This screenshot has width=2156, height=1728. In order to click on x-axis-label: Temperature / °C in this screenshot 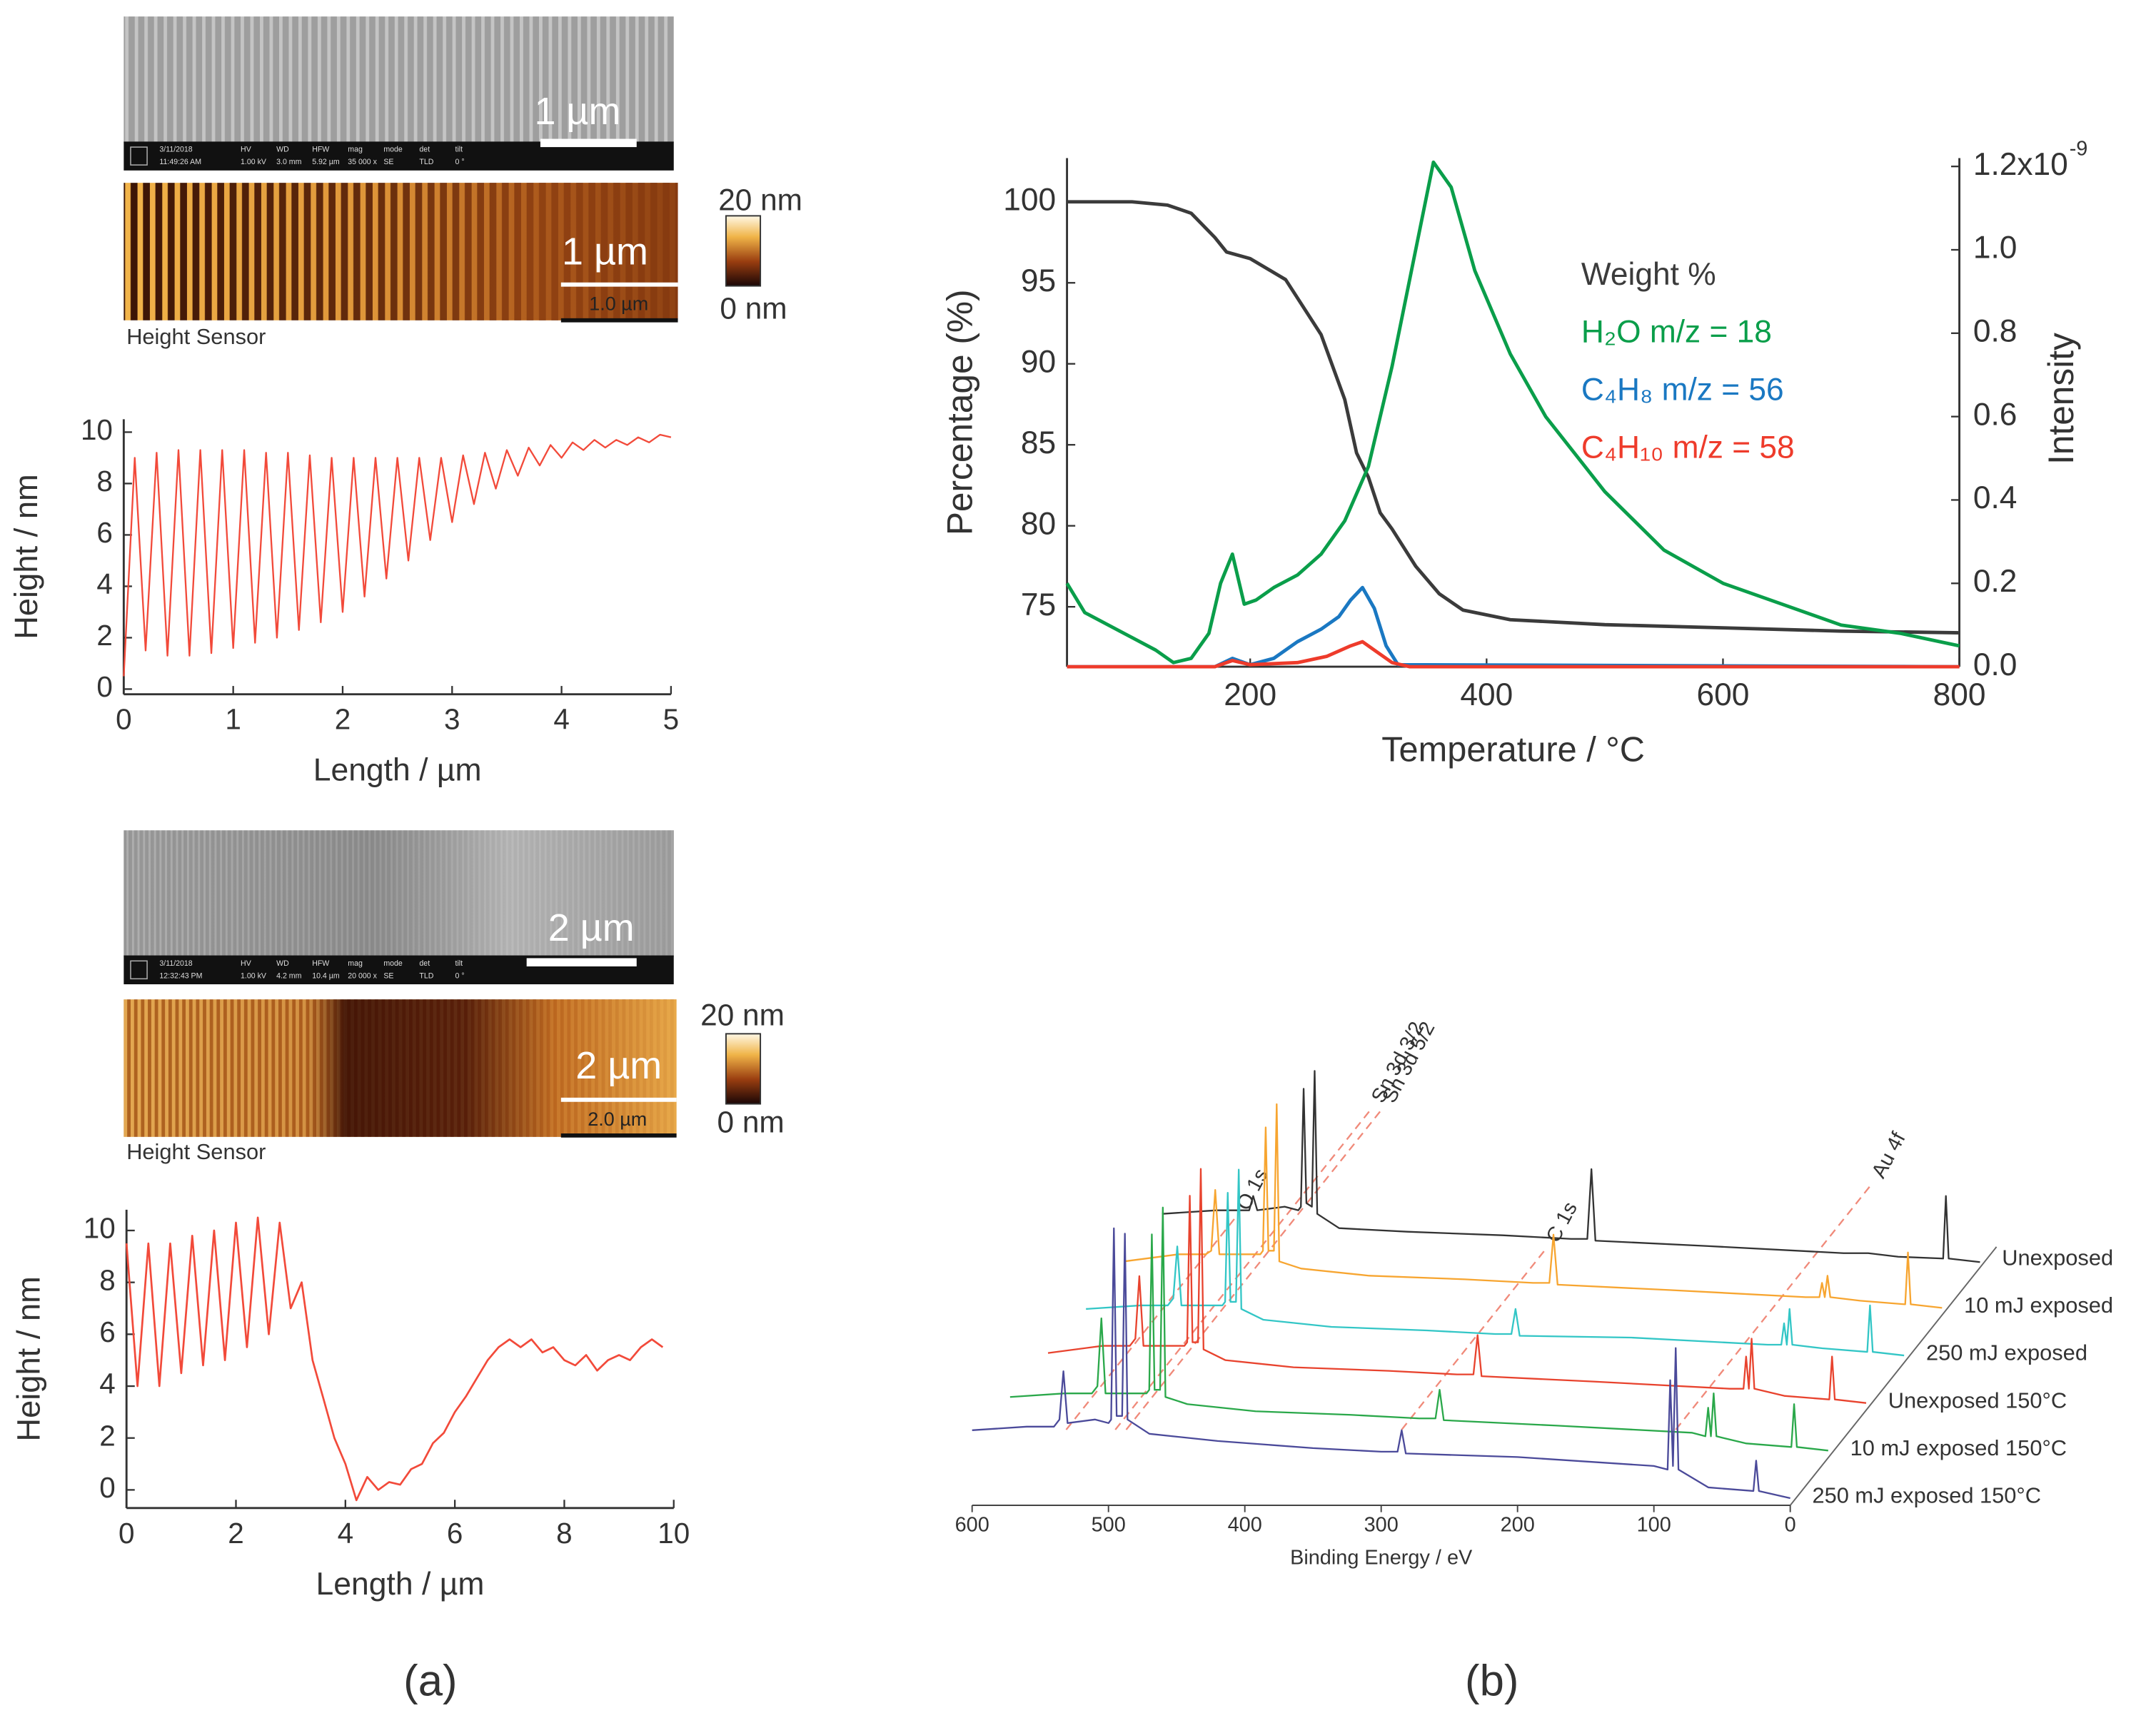, I will do `click(1513, 750)`.